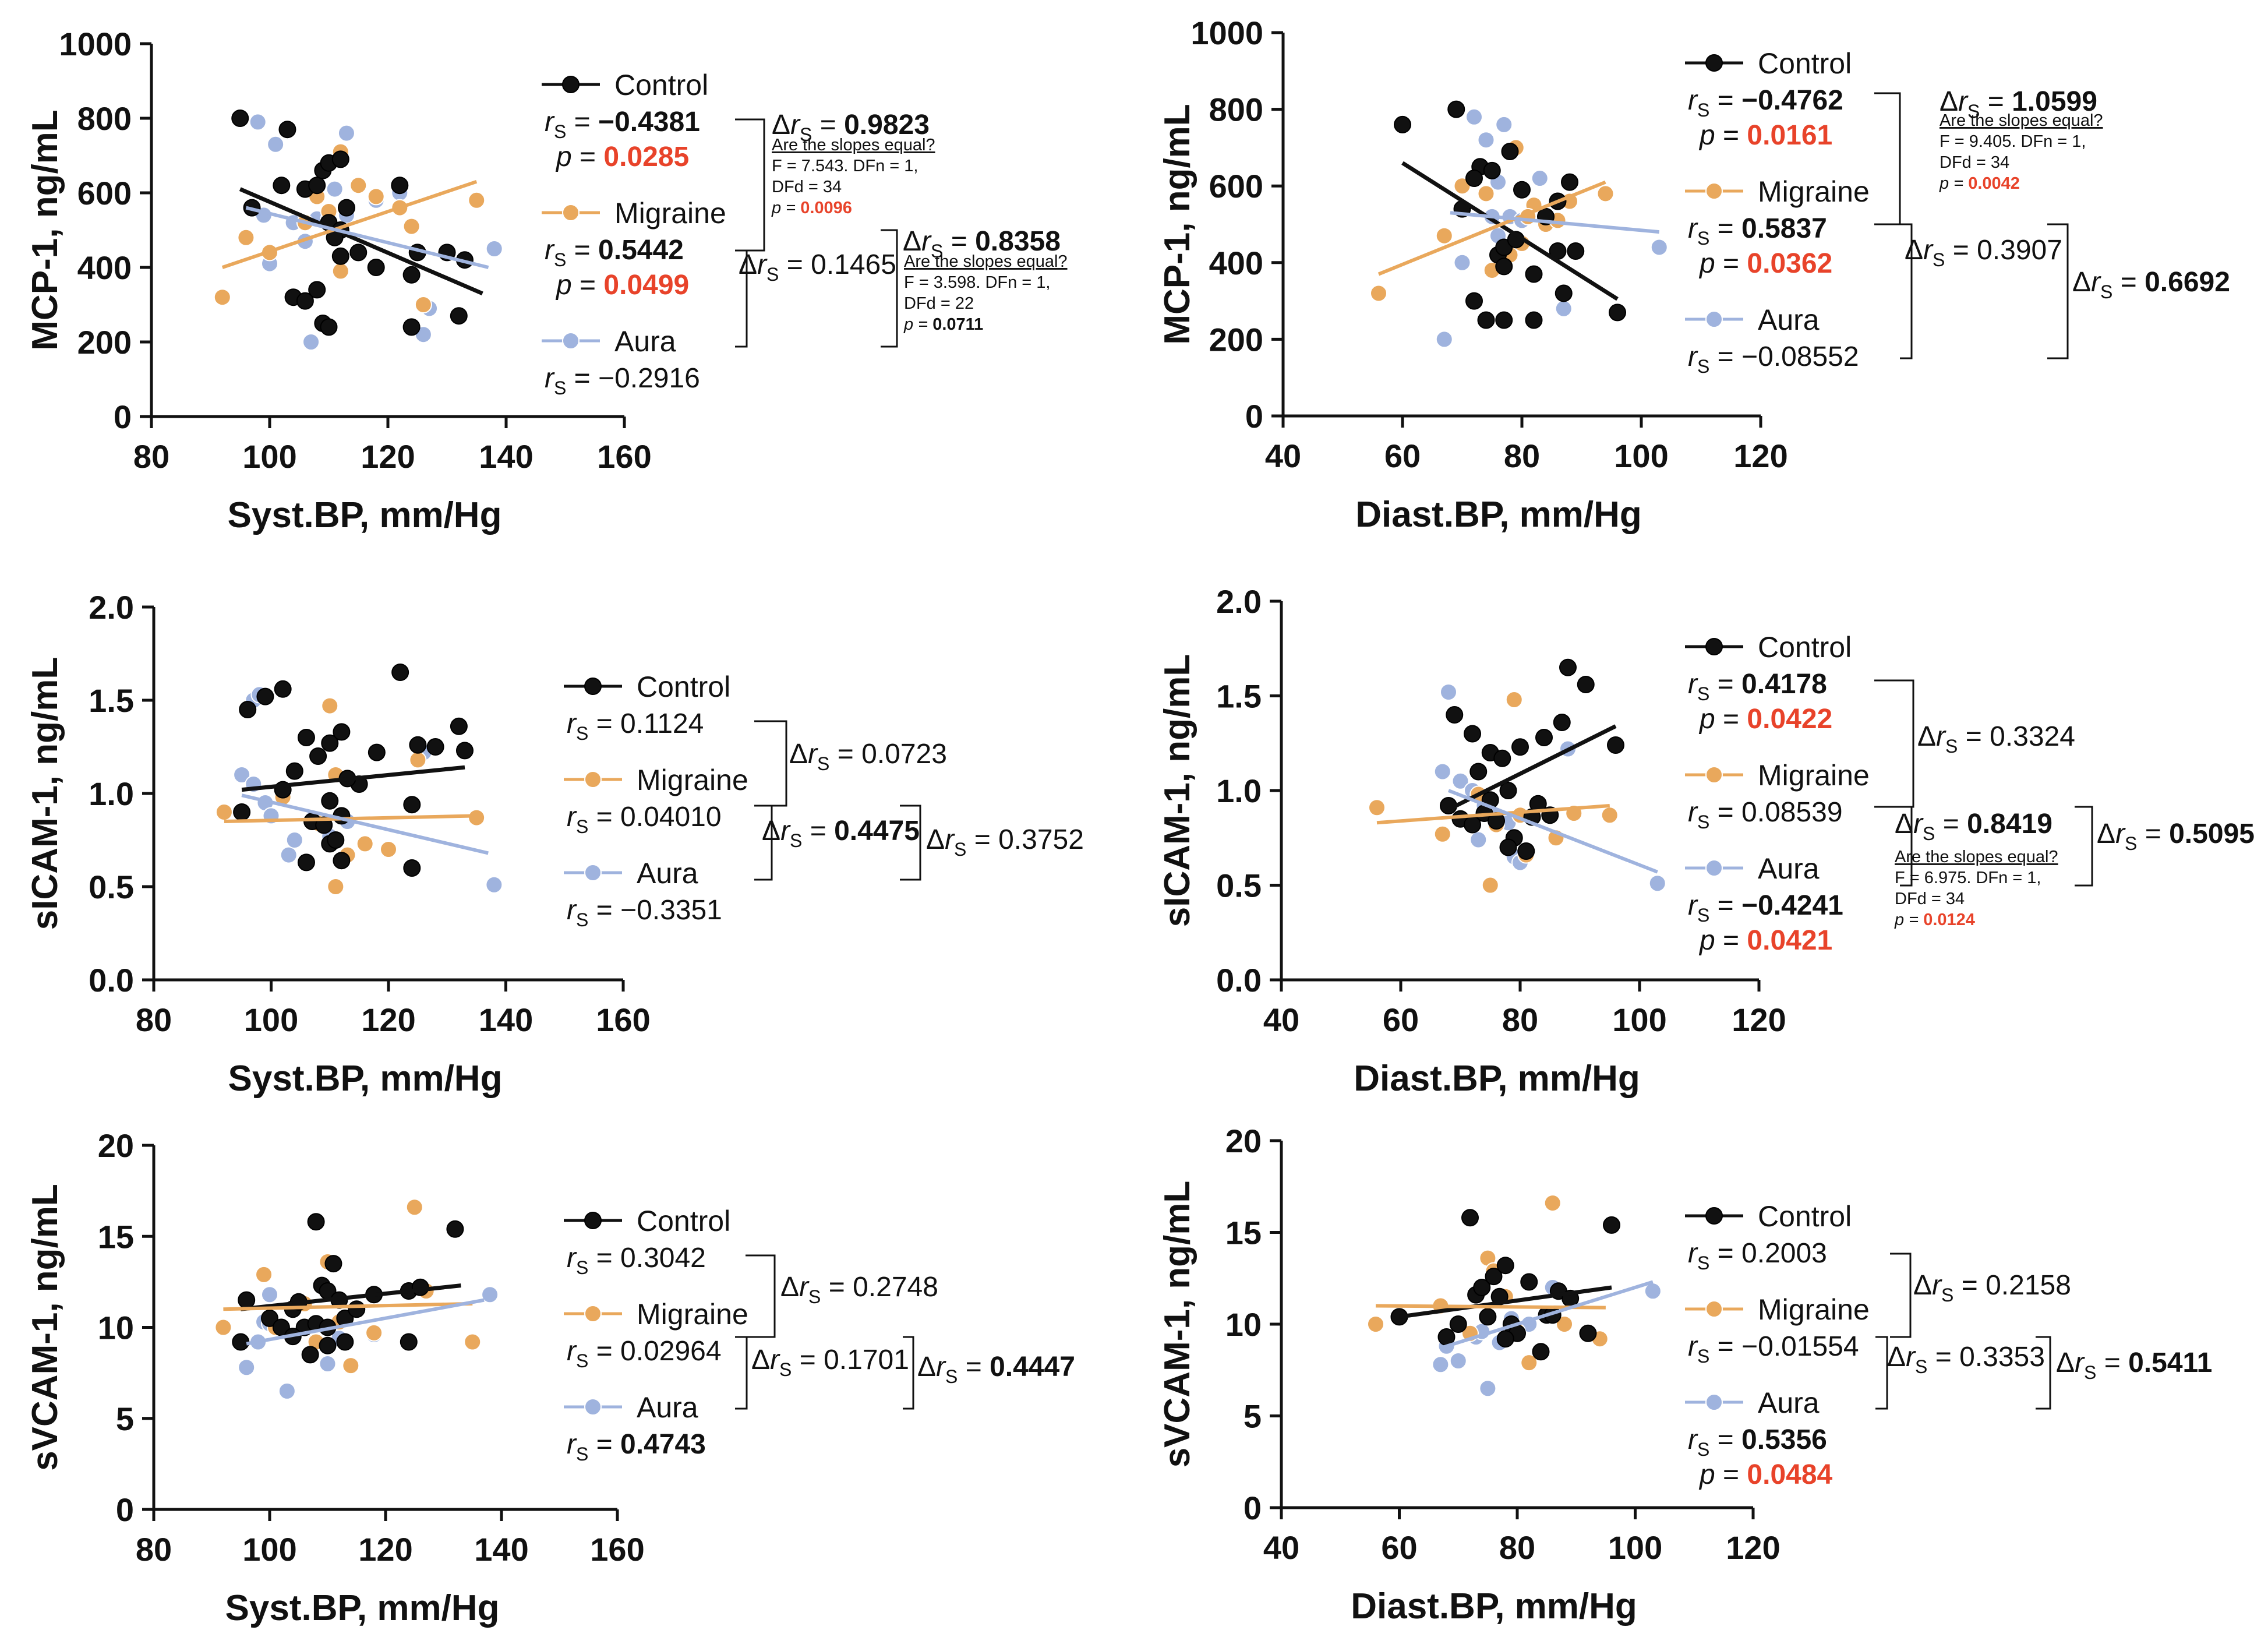  What do you see at coordinates (151, 456) in the screenshot?
I see `x-tick-label: 80` at bounding box center [151, 456].